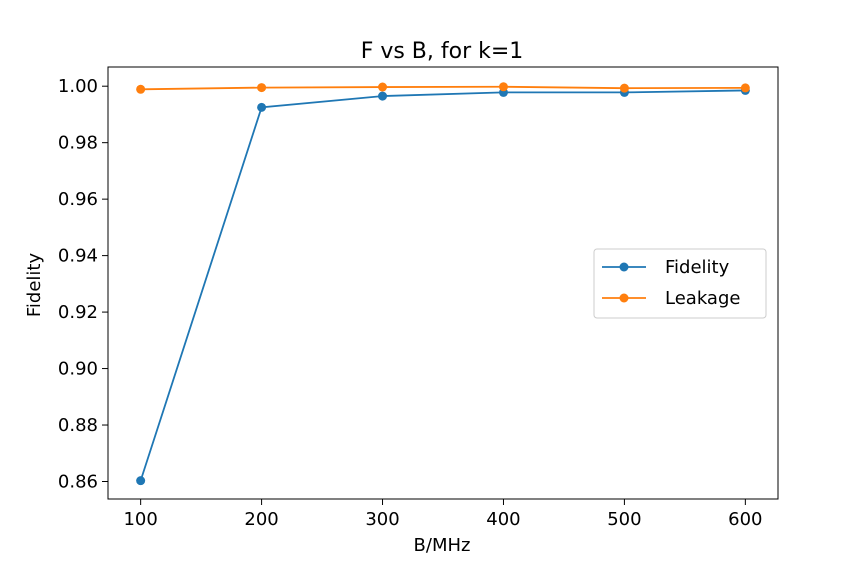  I want to click on y-tick-label: 0.86, so click(78, 481).